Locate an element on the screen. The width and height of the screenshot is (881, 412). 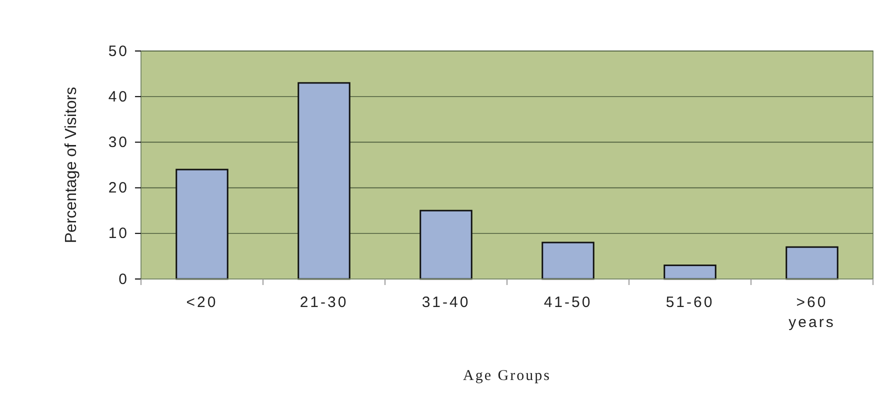
y-tick-label: 40 is located at coordinates (118, 97).